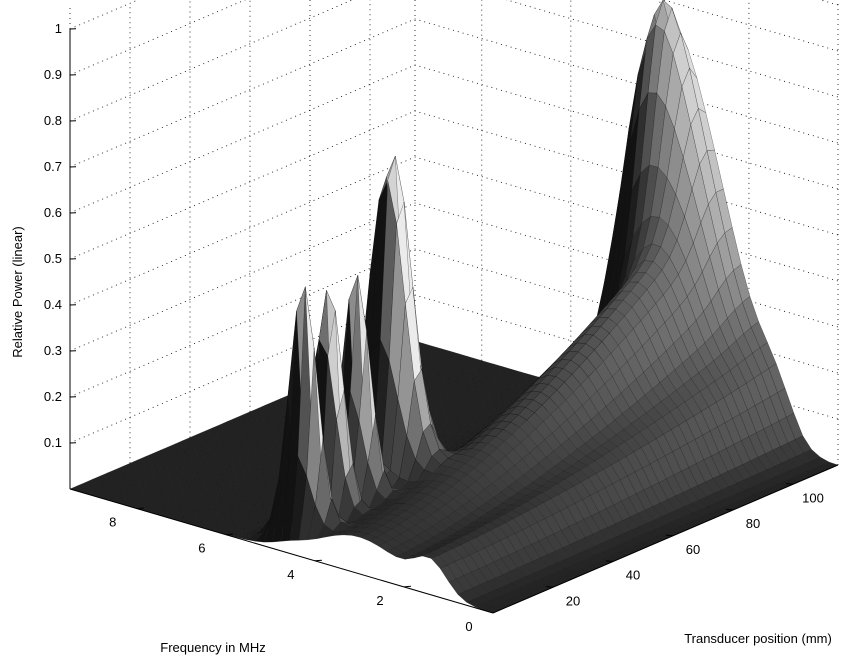 The width and height of the screenshot is (859, 657). What do you see at coordinates (573, 600) in the screenshot?
I see `y-tick-label: 20` at bounding box center [573, 600].